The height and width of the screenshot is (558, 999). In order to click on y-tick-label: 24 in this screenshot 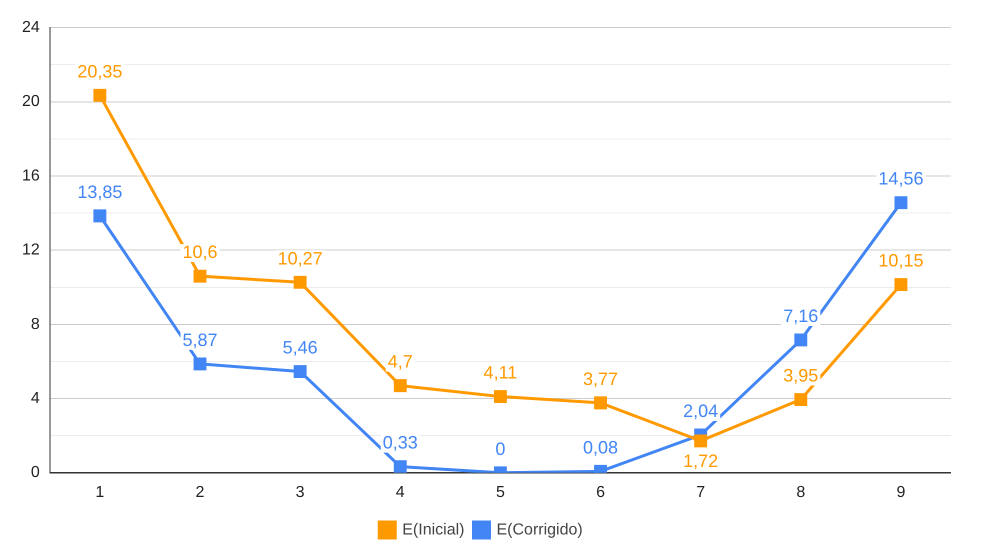, I will do `click(31, 27)`.